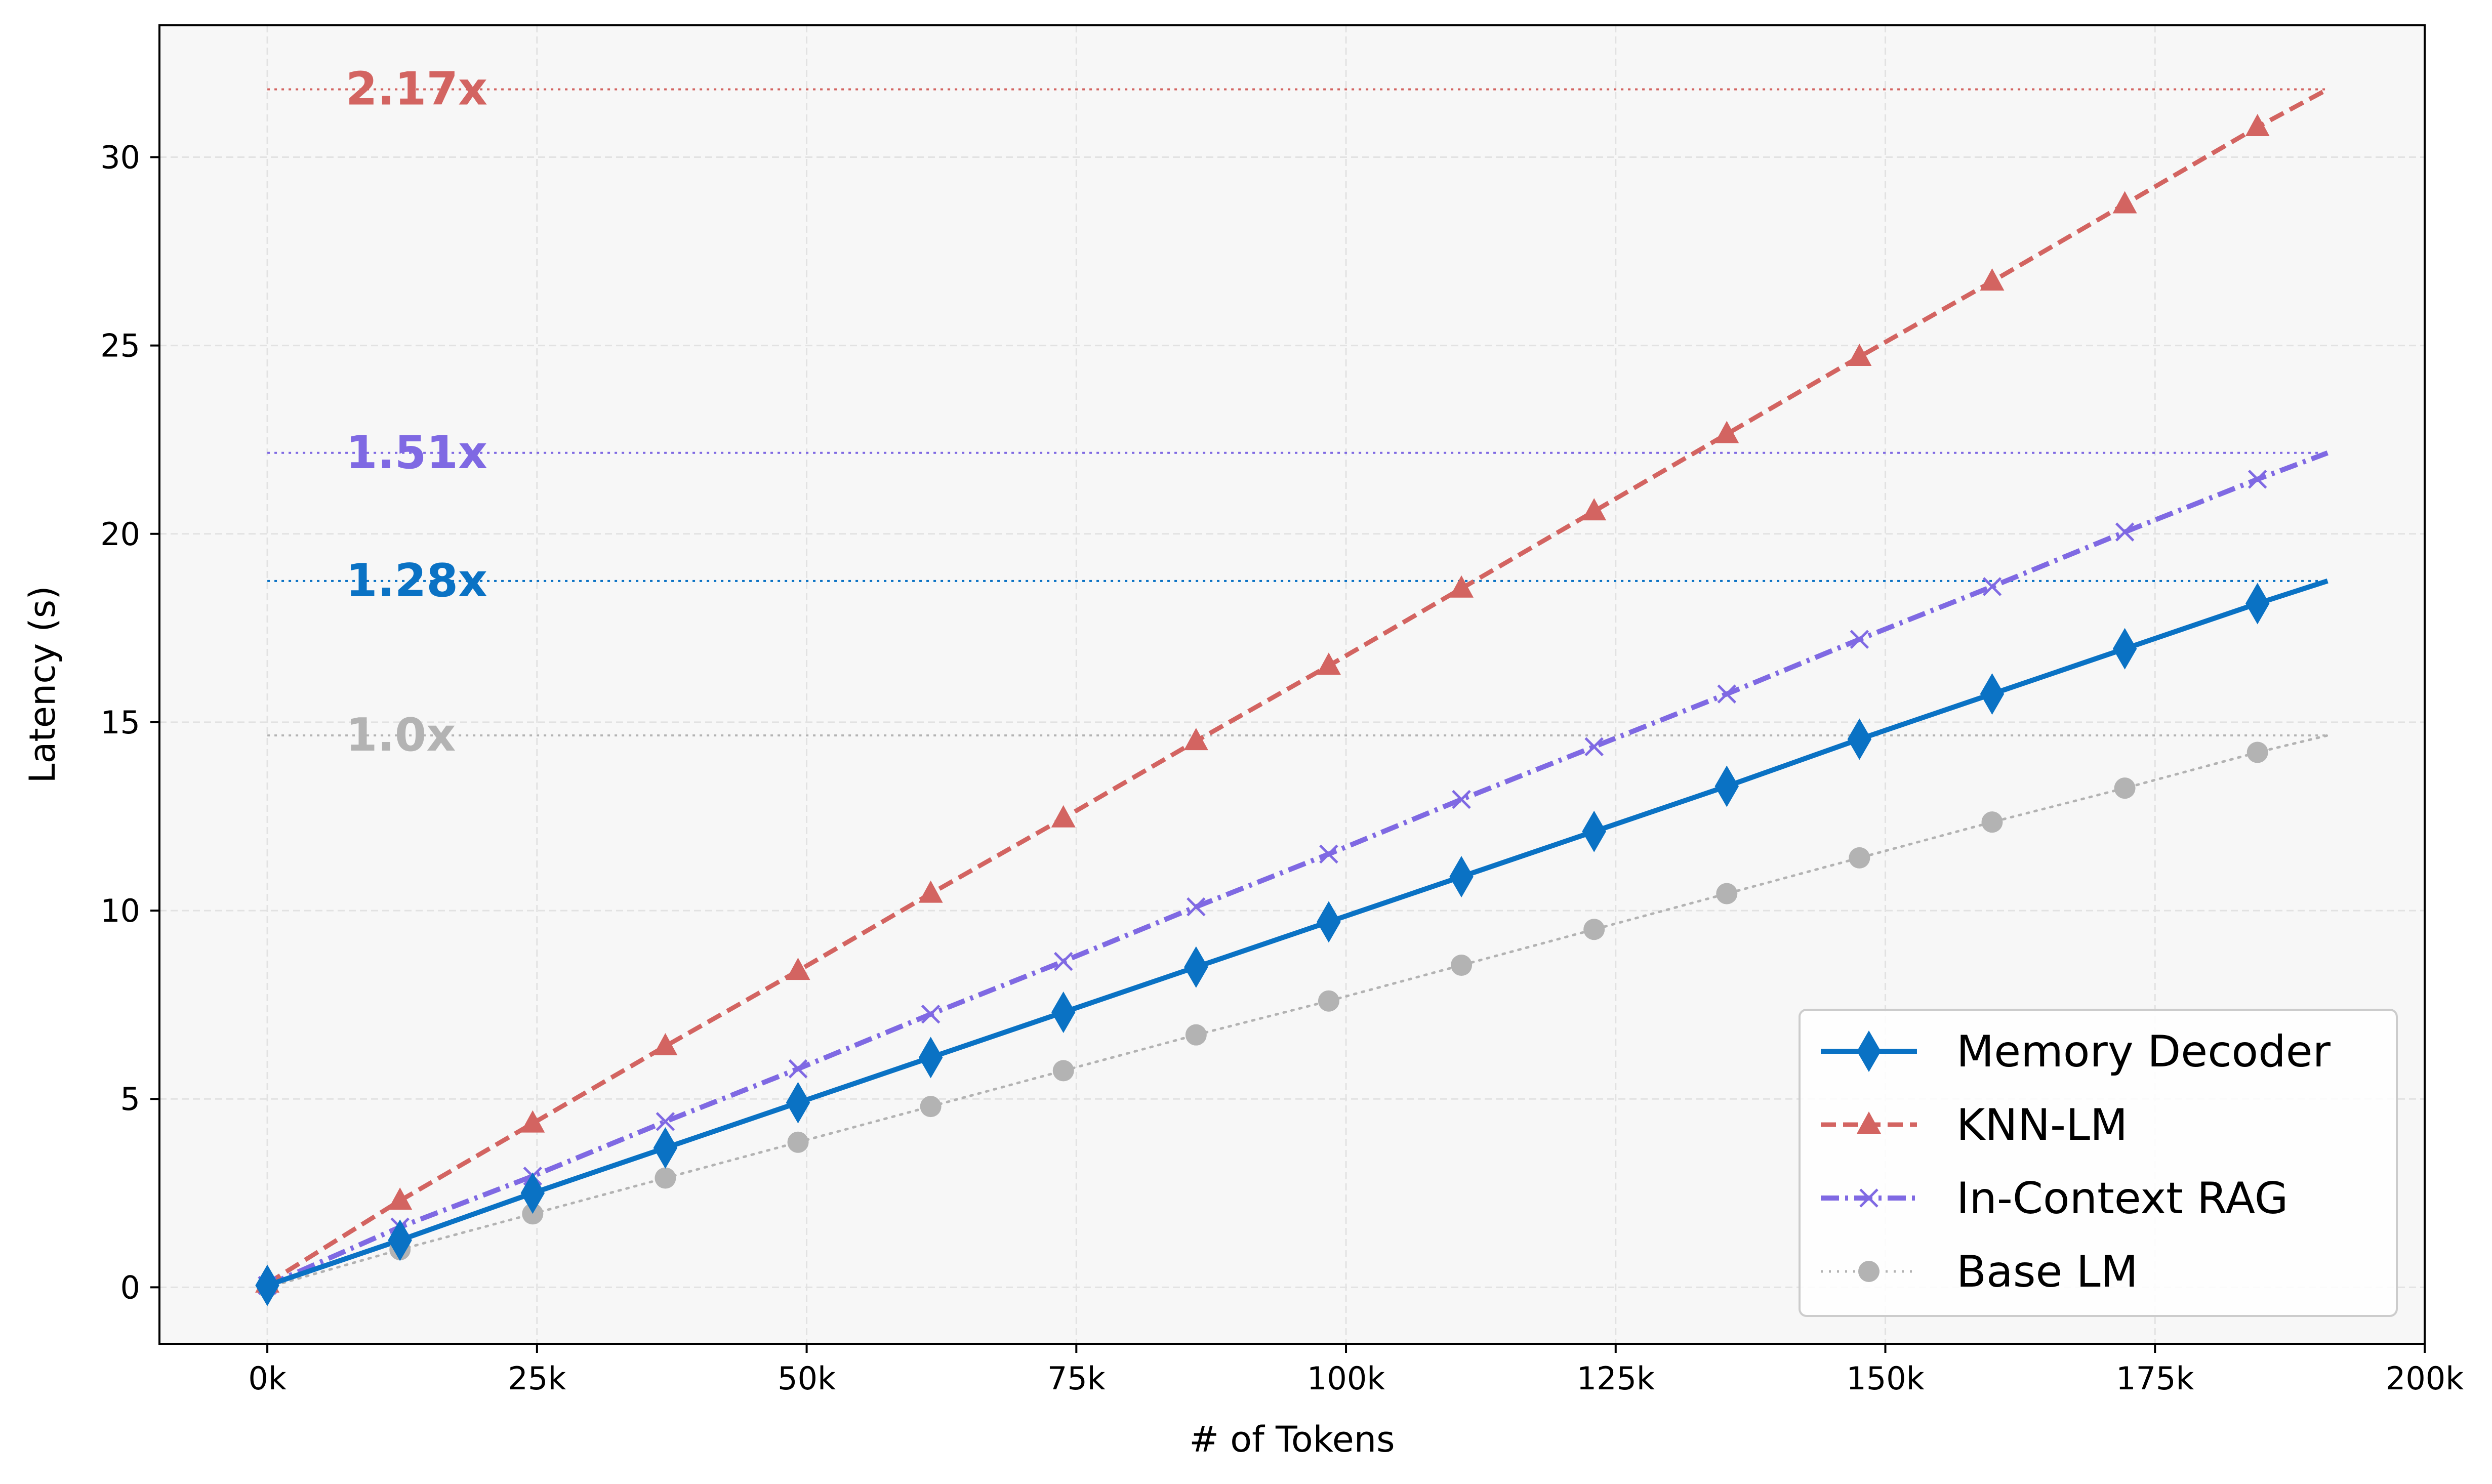  Describe the element at coordinates (2042, 1125) in the screenshot. I see `legend-label-knn-lm: KNN-LM` at that location.